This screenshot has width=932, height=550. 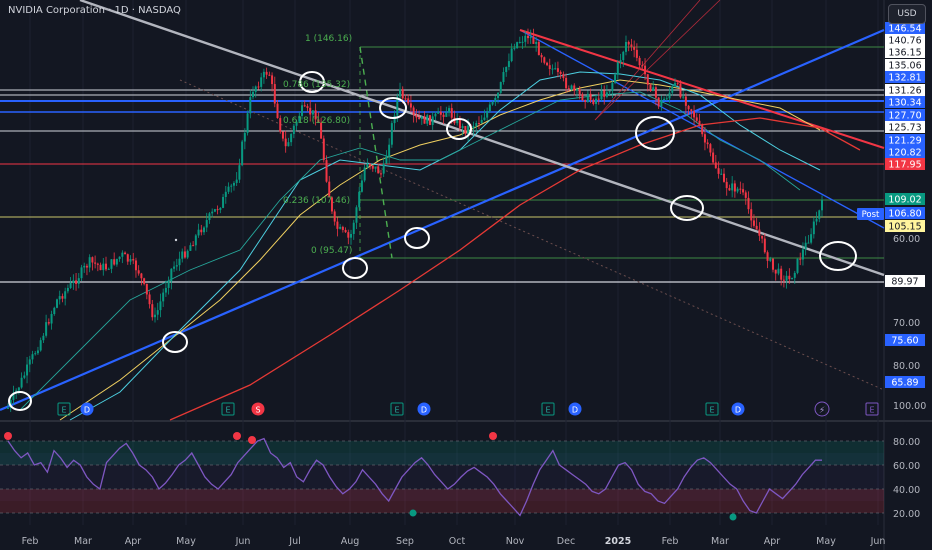 I want to click on price-label: 75.60, so click(x=904, y=341).